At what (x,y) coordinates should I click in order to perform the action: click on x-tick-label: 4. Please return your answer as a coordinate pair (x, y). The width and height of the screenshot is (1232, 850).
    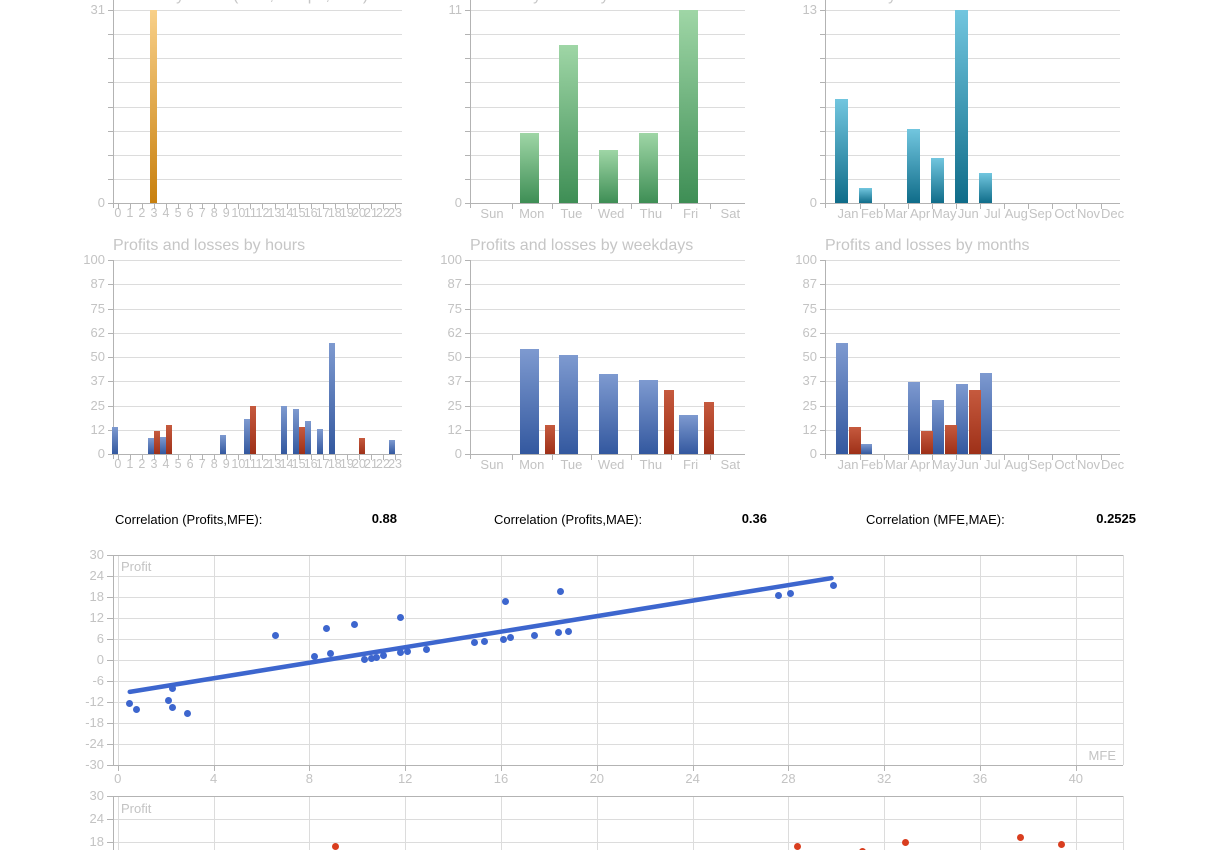
    Looking at the image, I should click on (213, 778).